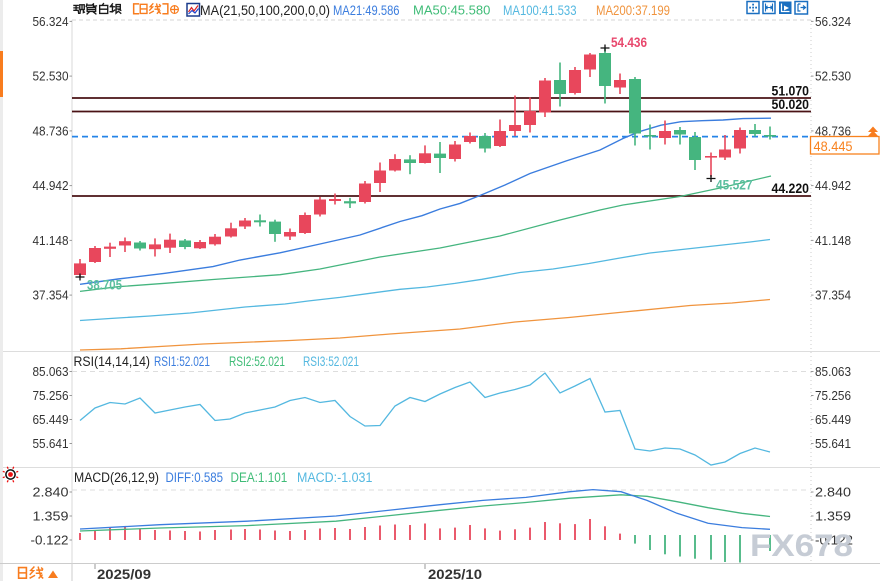  Describe the element at coordinates (791, 188) in the screenshot. I see `svg-text: 44.220` at that location.